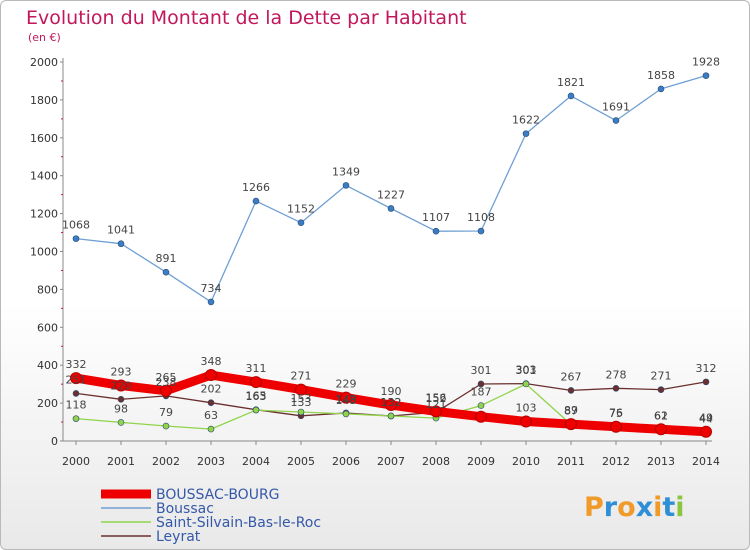  I want to click on x-tick-label: 2010, so click(526, 461).